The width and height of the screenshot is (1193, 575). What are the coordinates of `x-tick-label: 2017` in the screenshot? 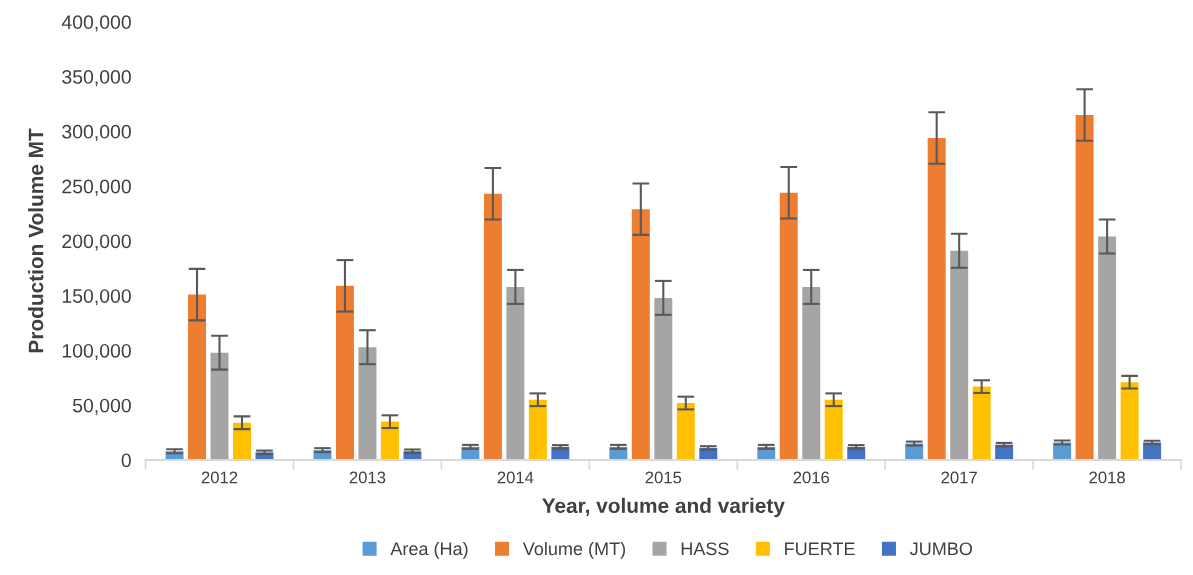 It's located at (959, 477).